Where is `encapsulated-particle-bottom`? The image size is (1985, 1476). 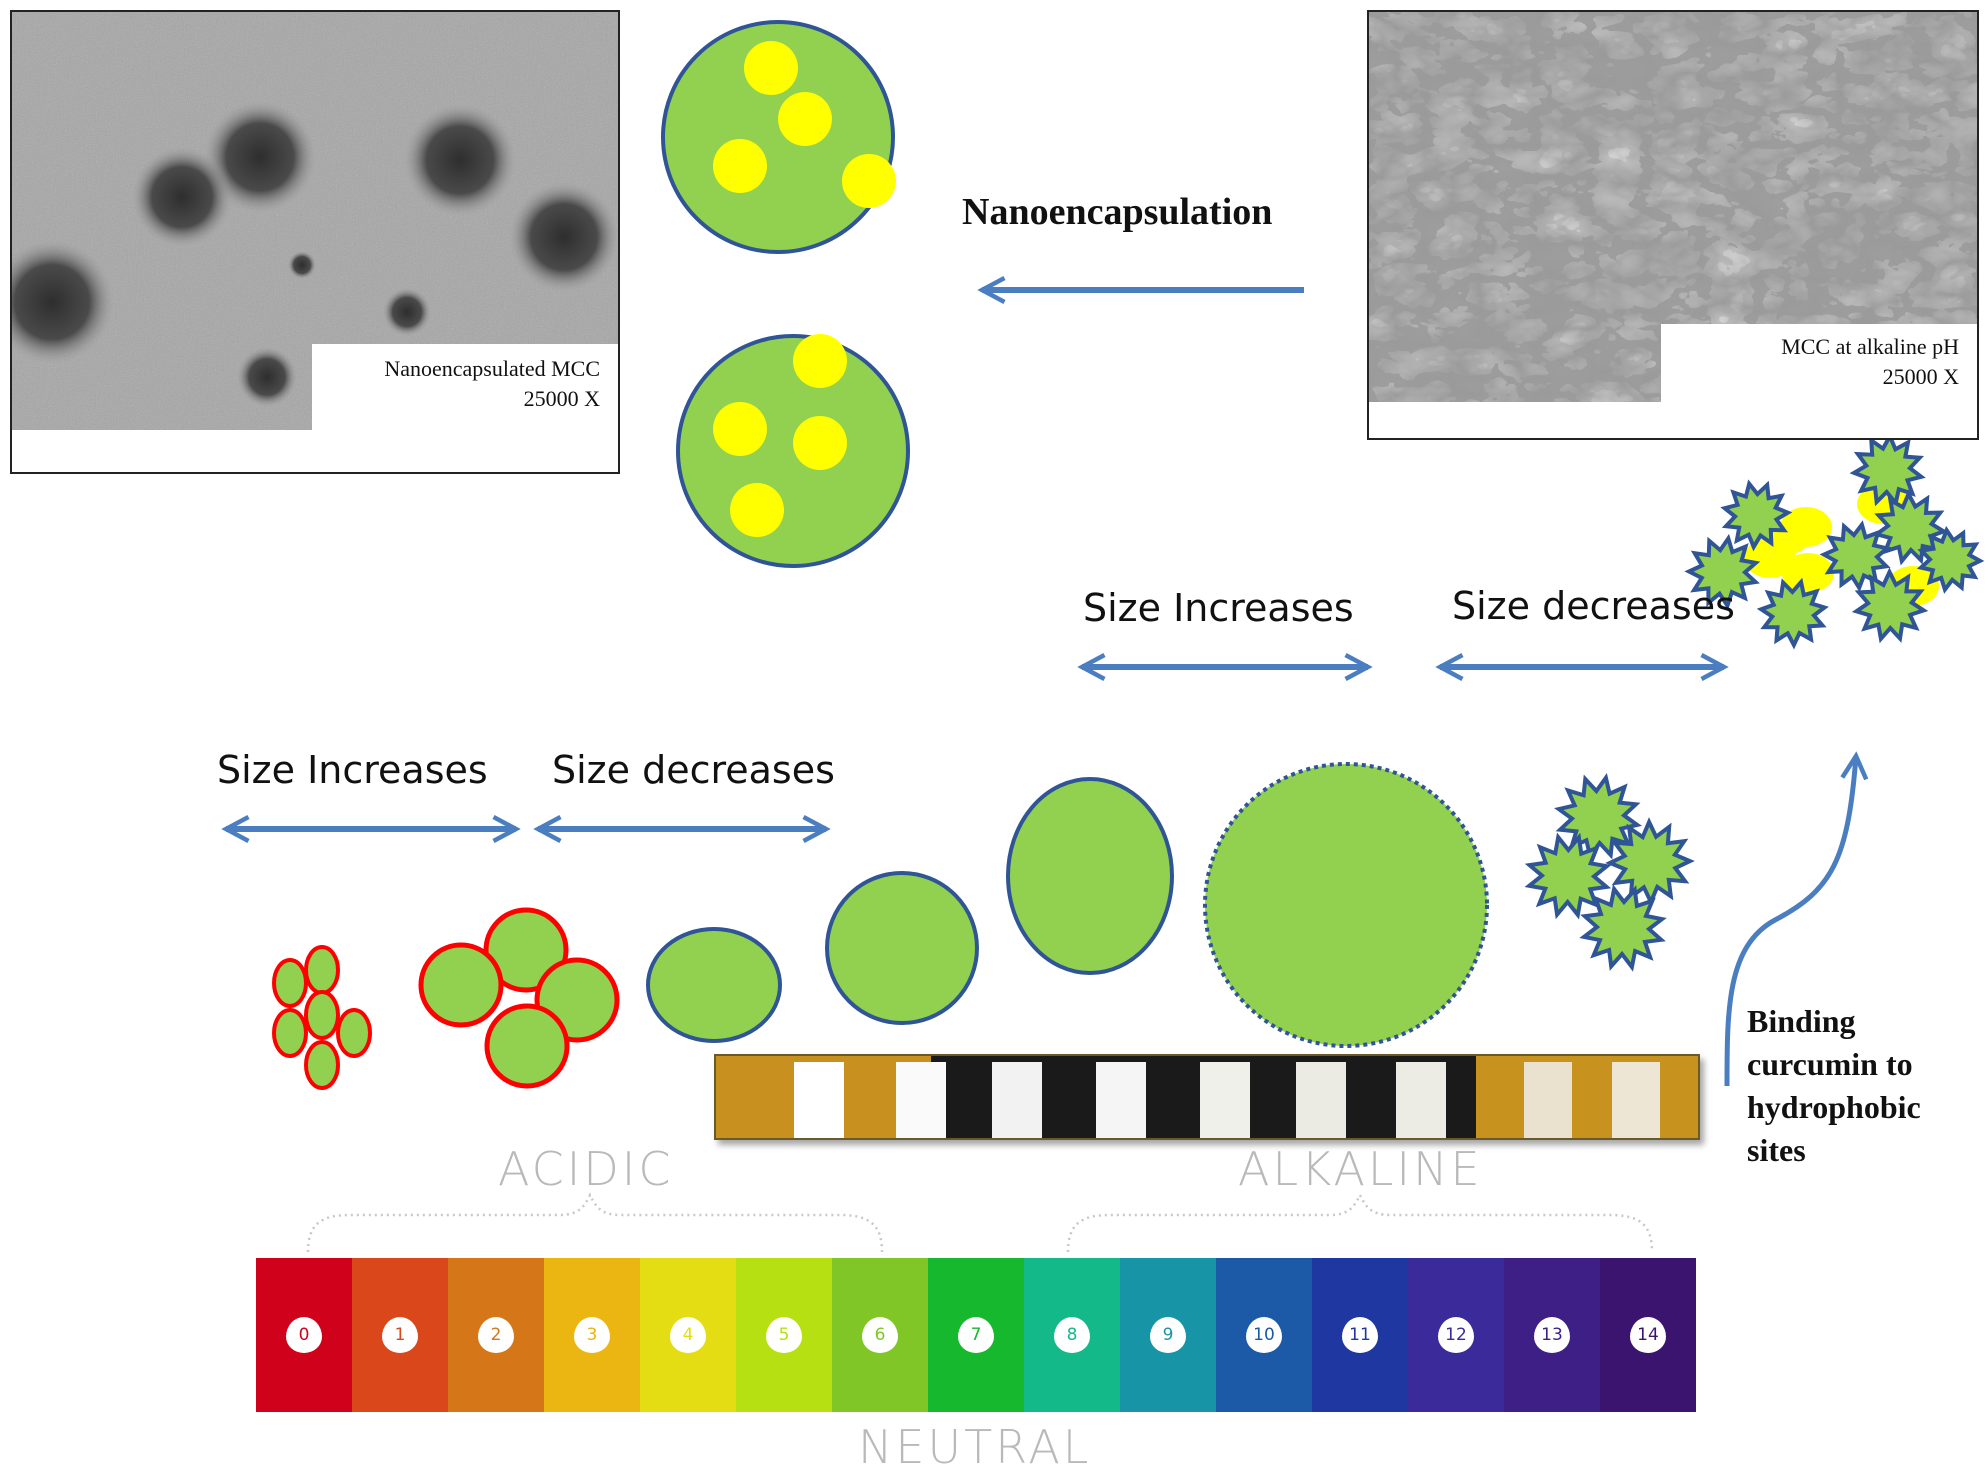 encapsulated-particle-bottom is located at coordinates (793, 451).